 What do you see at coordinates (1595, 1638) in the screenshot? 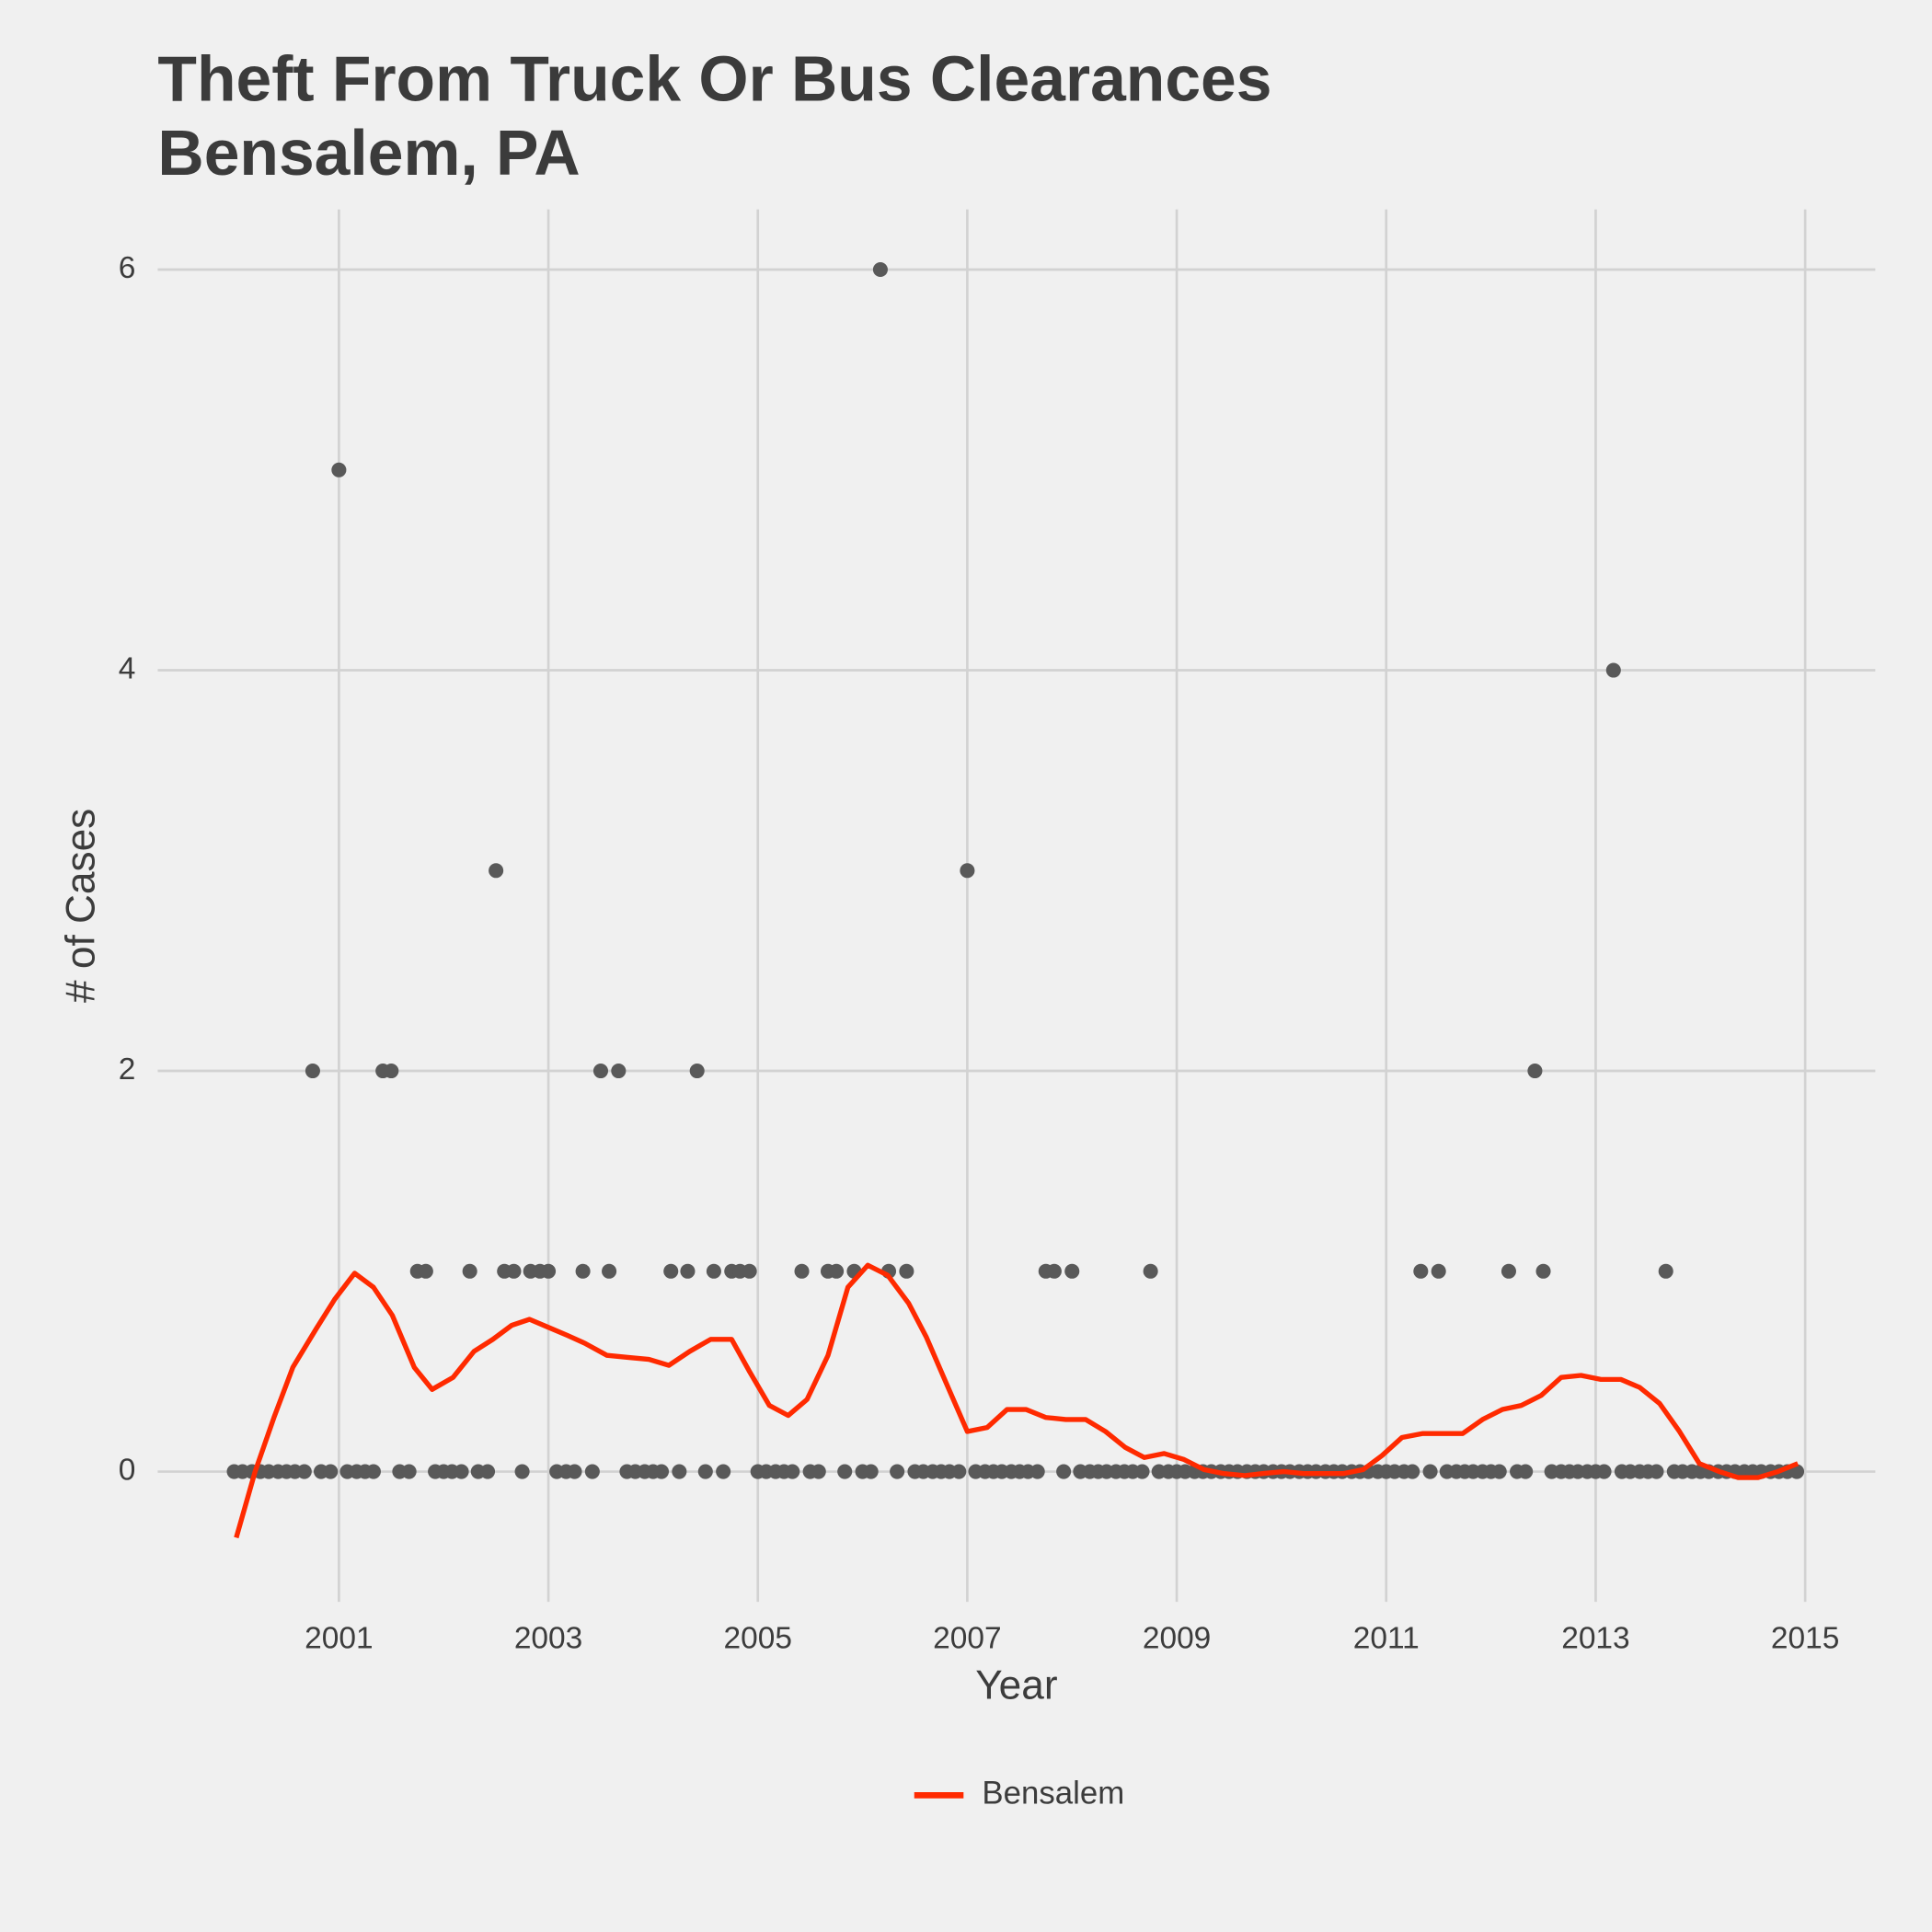
I see `x-tick-label: 2013` at bounding box center [1595, 1638].